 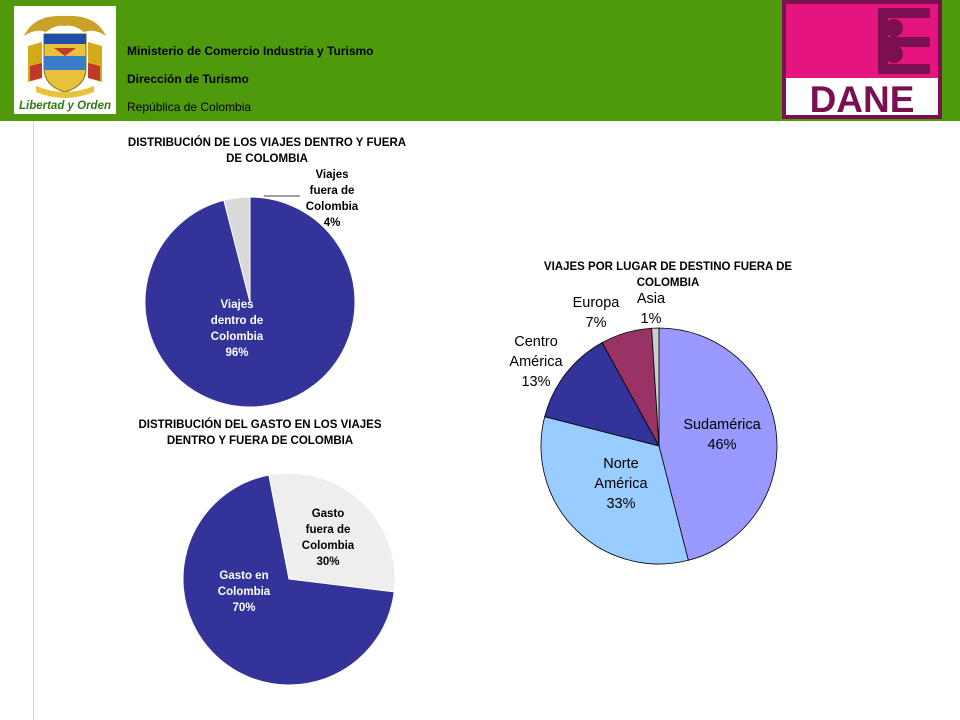 I want to click on pie0-label-1: Viajes fuera de Colombia 4%, so click(x=332, y=199).